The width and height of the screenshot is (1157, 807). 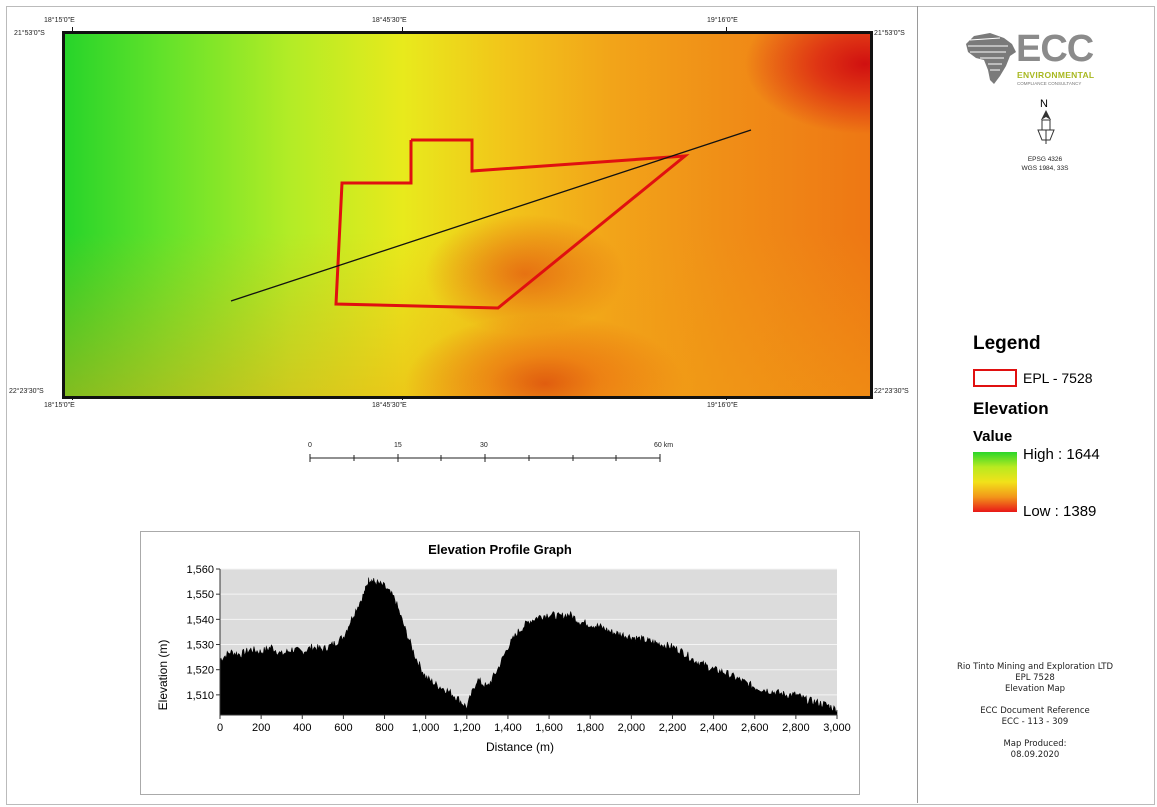 What do you see at coordinates (200, 646) in the screenshot?
I see `y-tick-label: 1,530` at bounding box center [200, 646].